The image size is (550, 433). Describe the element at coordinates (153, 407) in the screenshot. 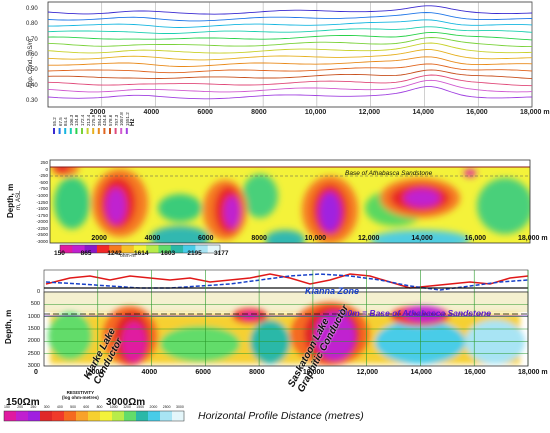

I see `legend-tick-label: 2000` at that location.